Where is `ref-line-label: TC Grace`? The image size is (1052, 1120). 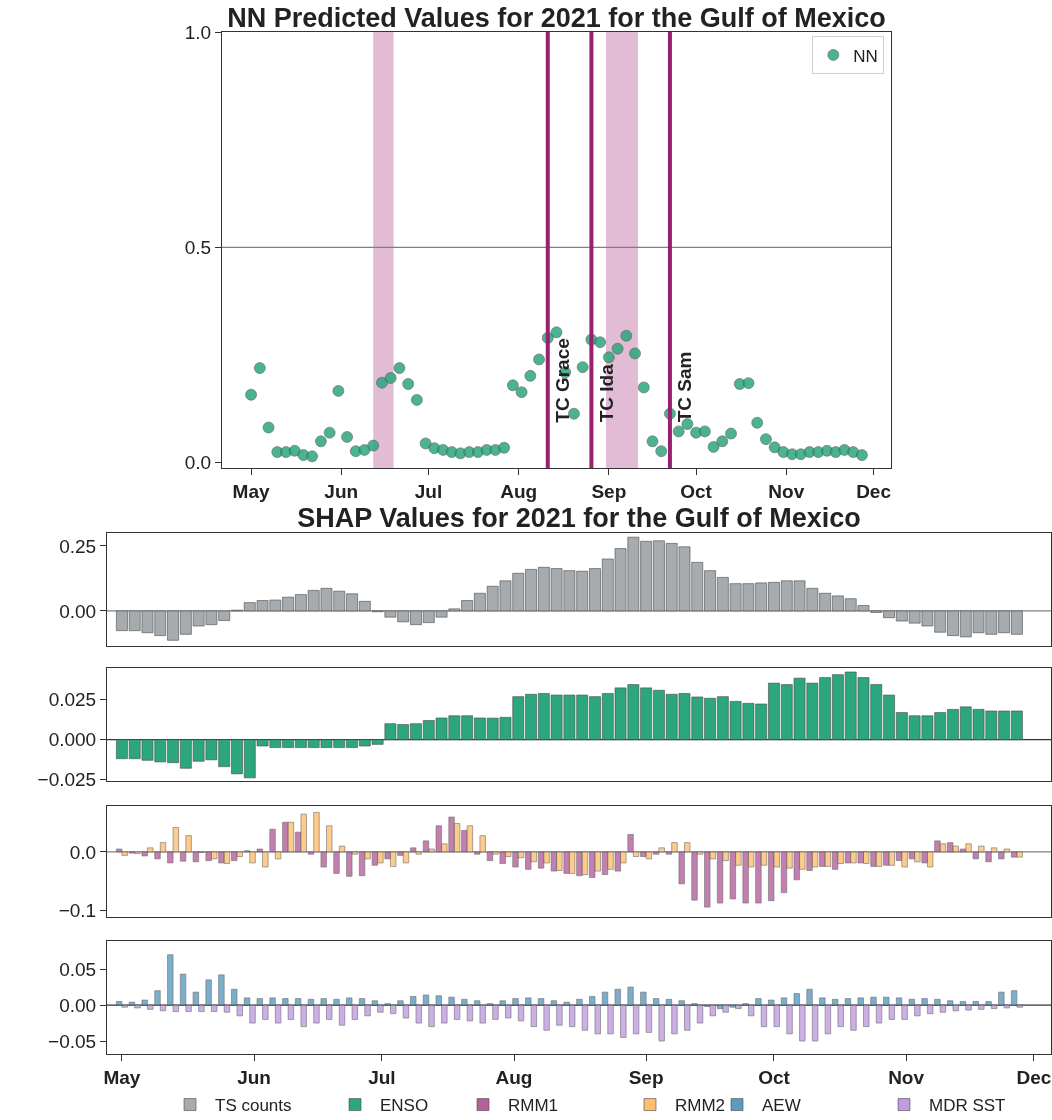 ref-line-label: TC Grace is located at coordinates (562, 380).